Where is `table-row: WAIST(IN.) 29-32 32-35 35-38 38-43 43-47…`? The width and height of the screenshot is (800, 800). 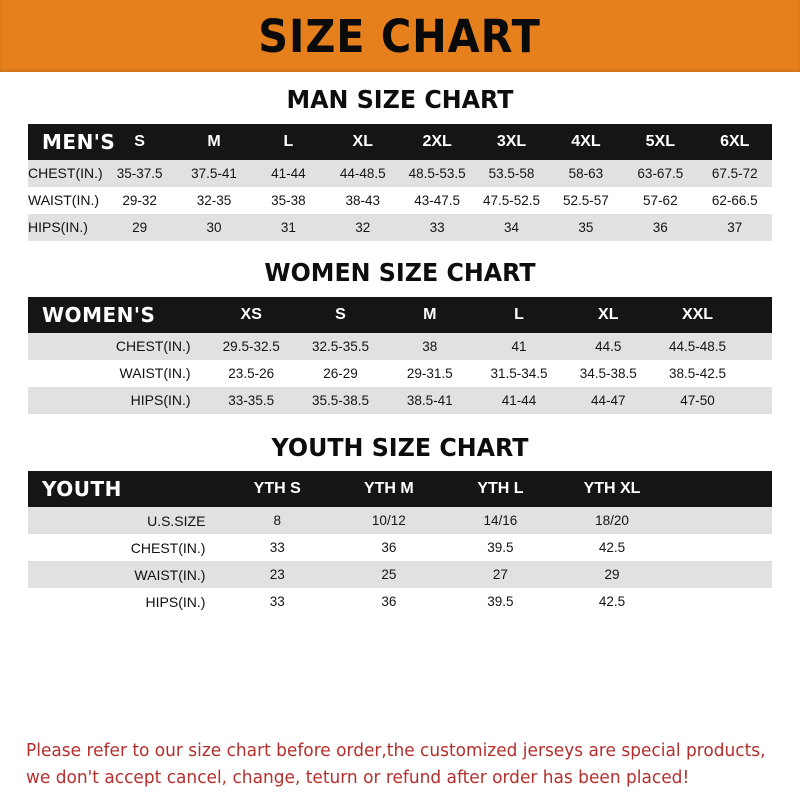
table-row: WAIST(IN.) 29-32 32-35 35-38 38-43 43-47… is located at coordinates (400, 200).